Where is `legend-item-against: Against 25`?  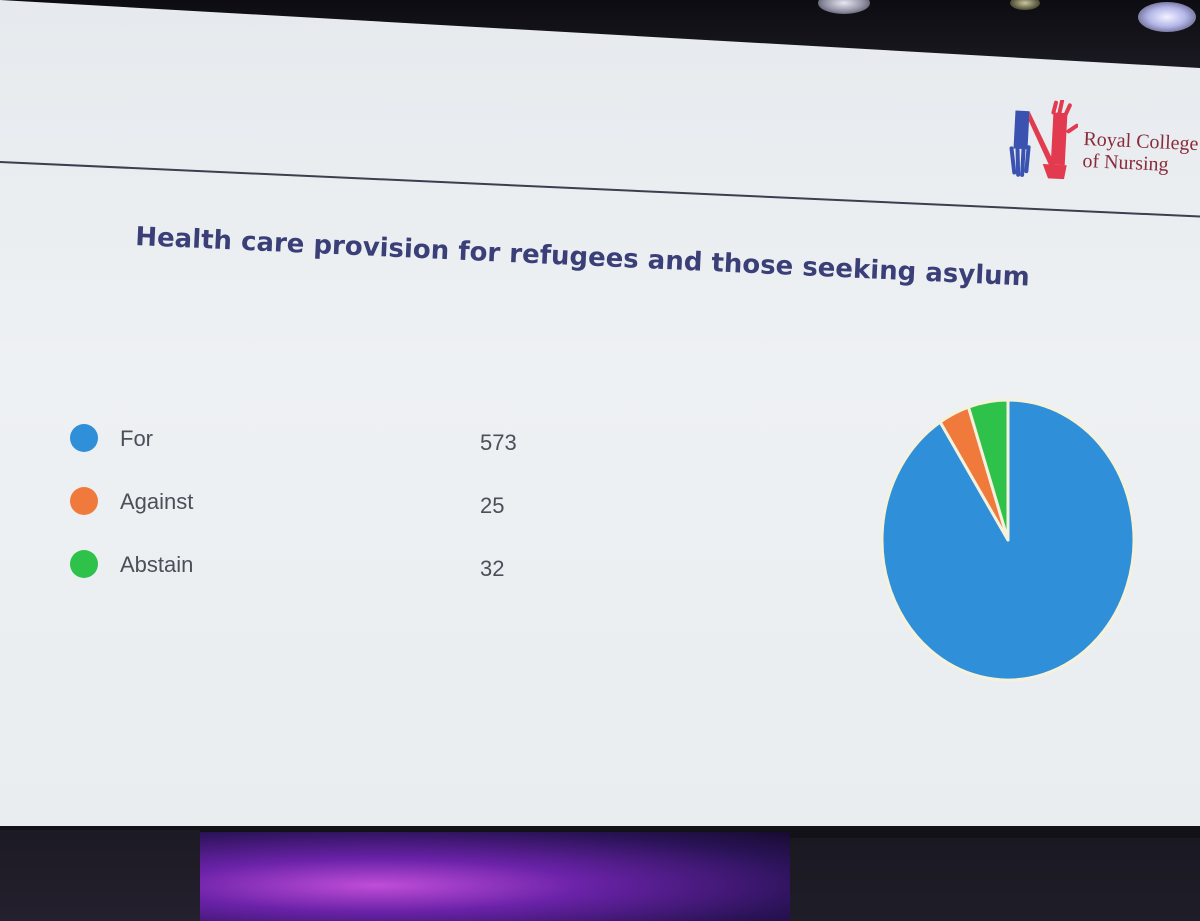 legend-item-against: Against 25 is located at coordinates (305, 503).